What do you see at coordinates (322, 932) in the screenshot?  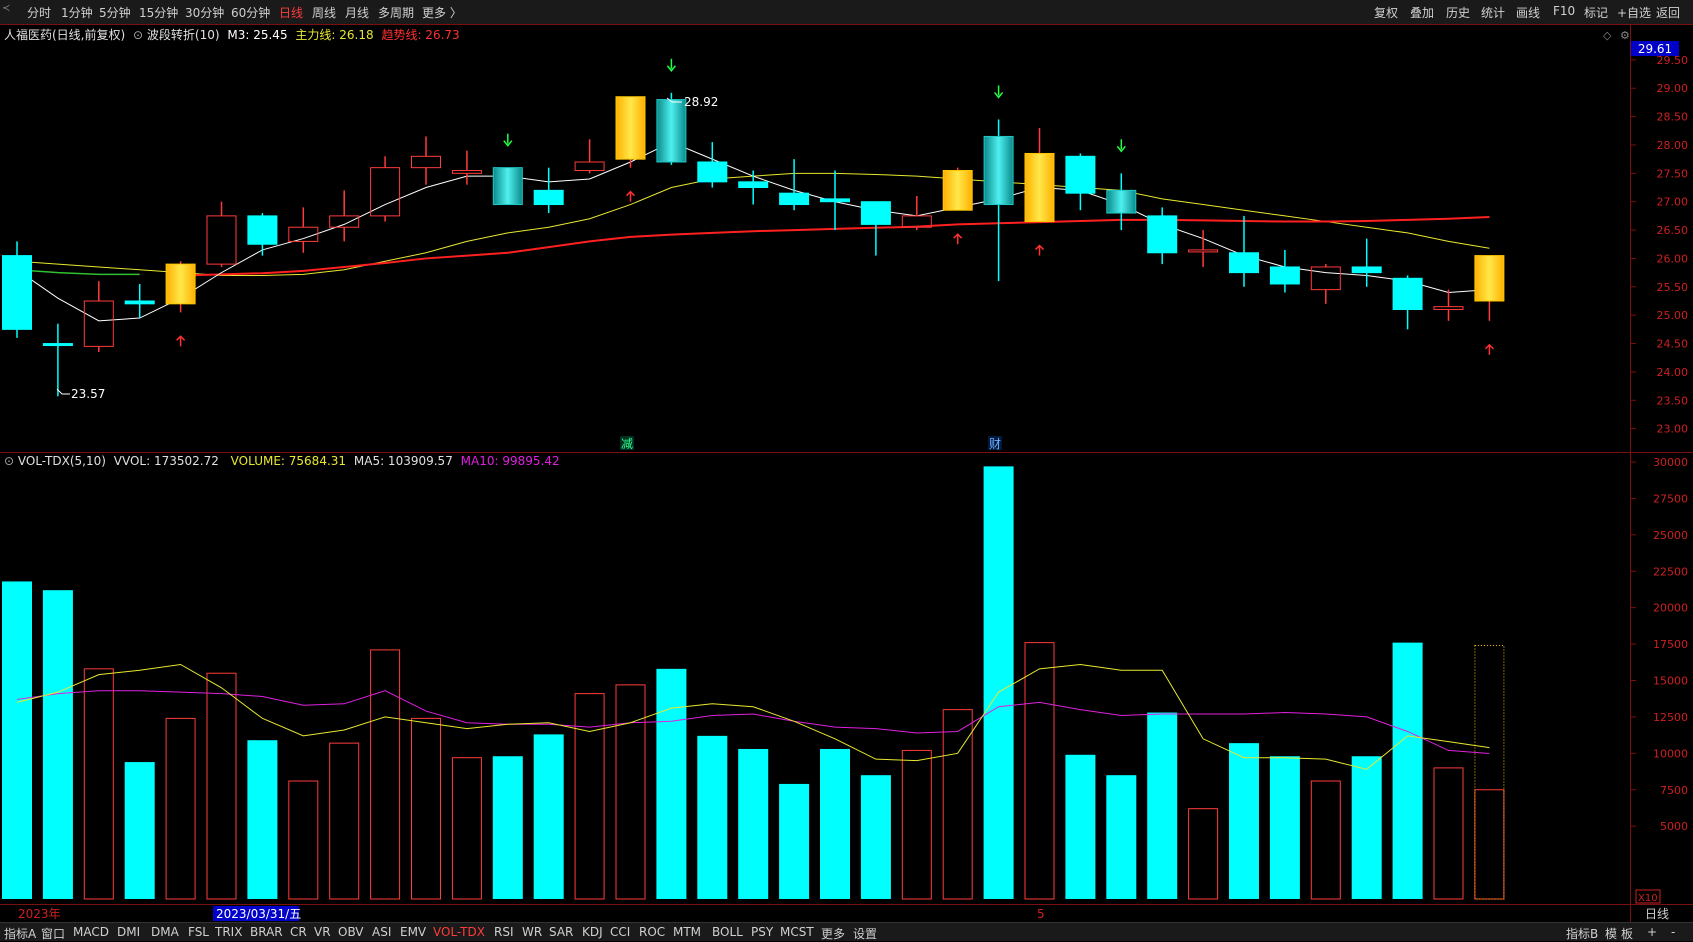 I see `tab-vr: VR` at bounding box center [322, 932].